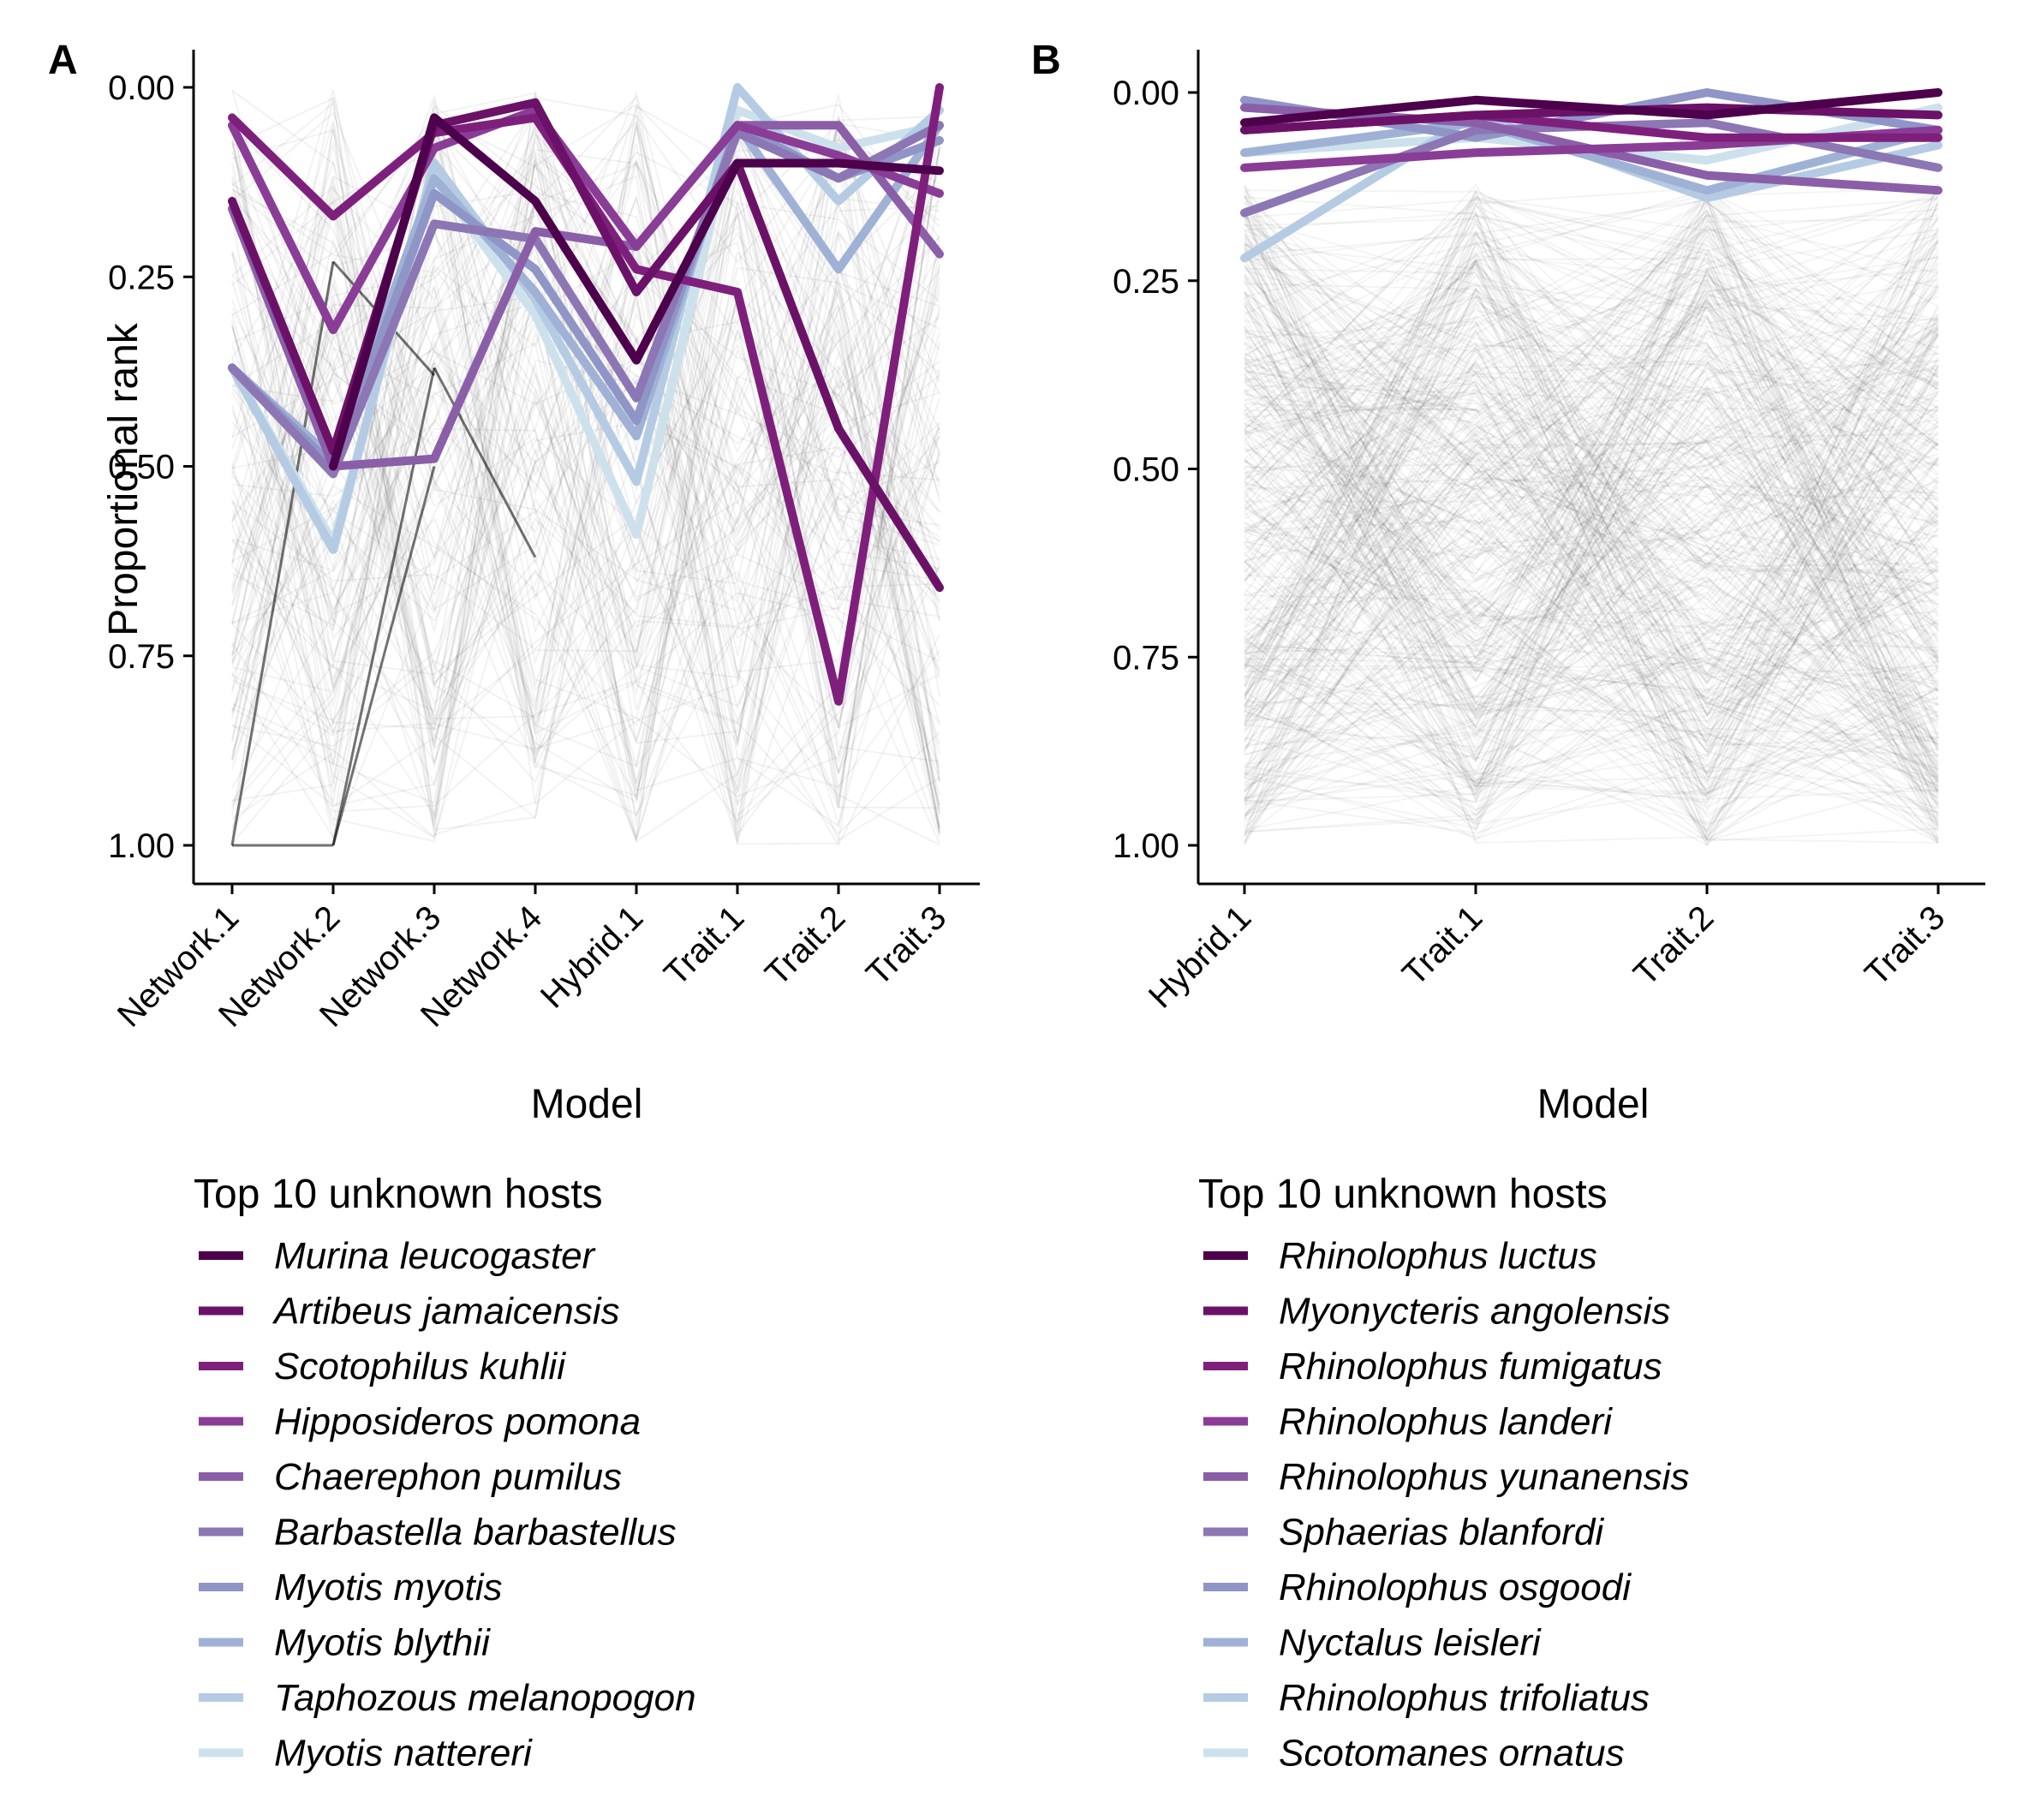 The height and width of the screenshot is (1820, 2023). Describe the element at coordinates (1146, 846) in the screenshot. I see `y-tick-label: 1.00` at that location.